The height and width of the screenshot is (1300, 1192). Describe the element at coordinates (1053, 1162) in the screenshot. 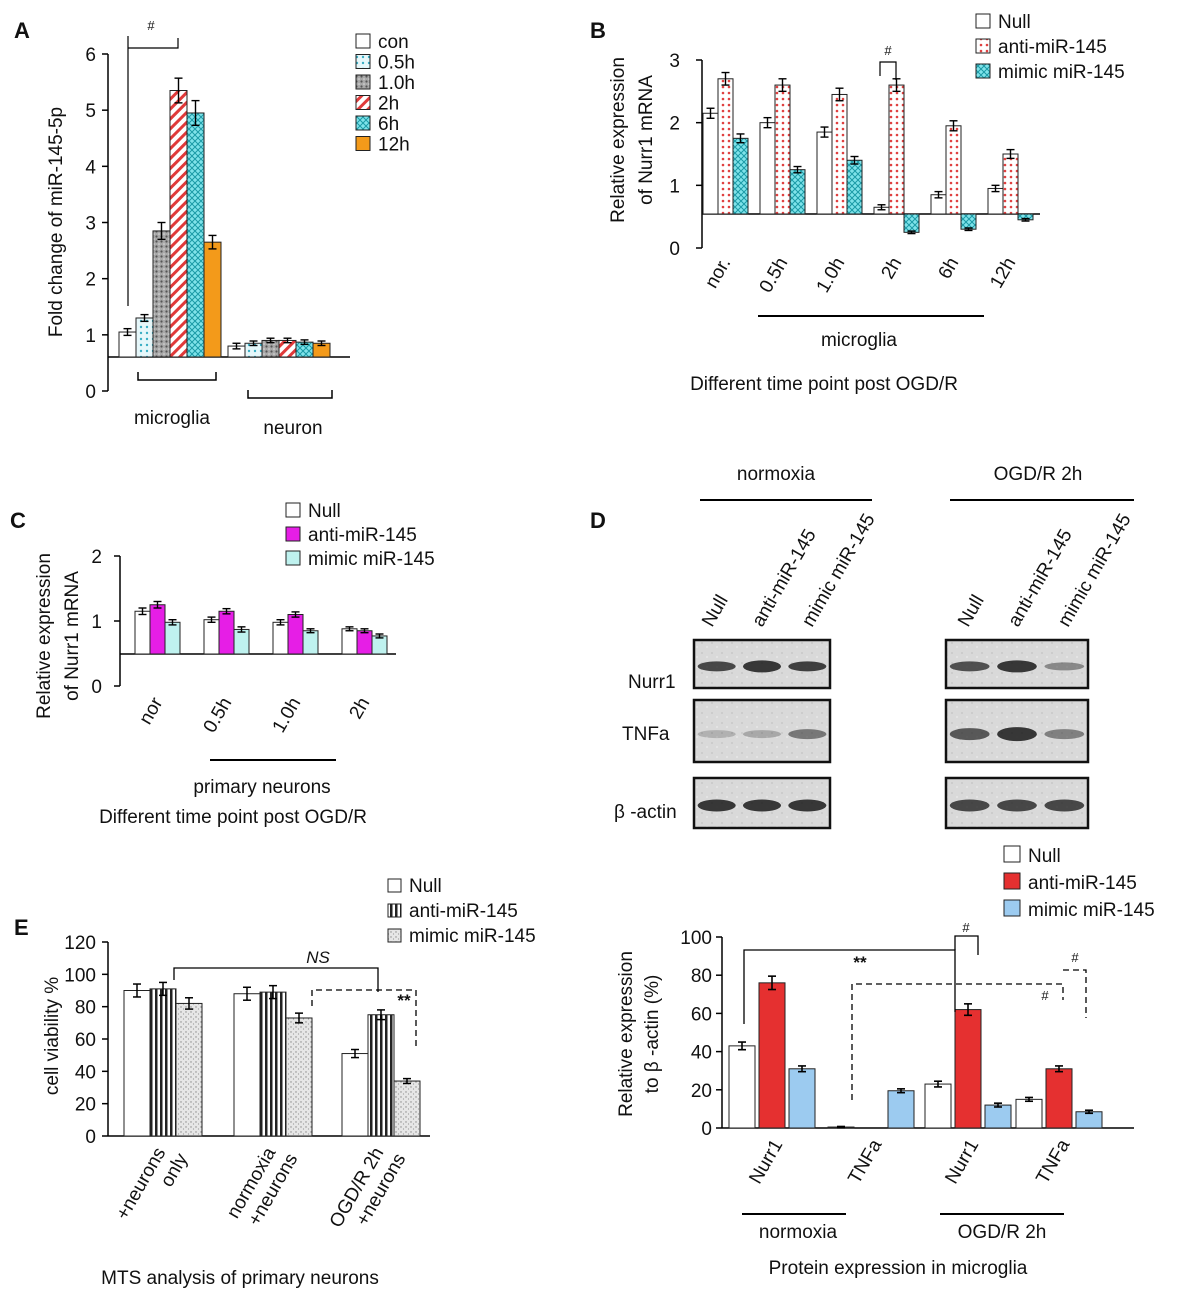

I see `x-tick-label: TNFa` at that location.